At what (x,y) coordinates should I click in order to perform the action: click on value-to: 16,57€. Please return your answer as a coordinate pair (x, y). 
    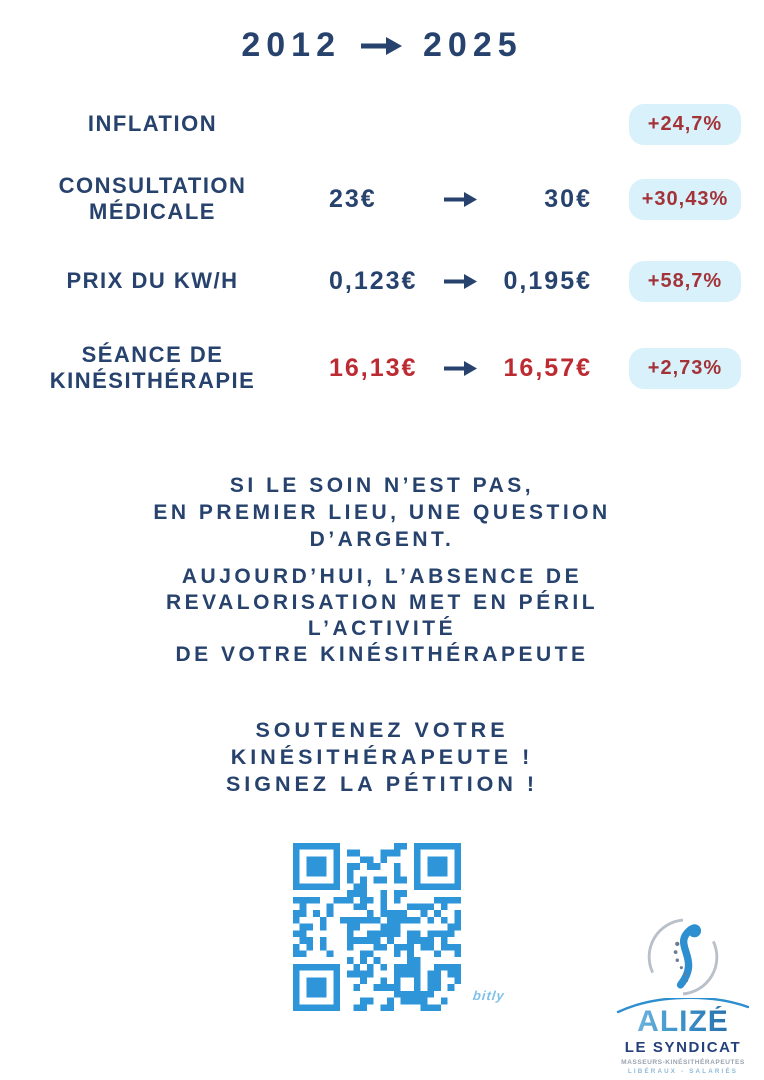
    Looking at the image, I should click on (547, 367).